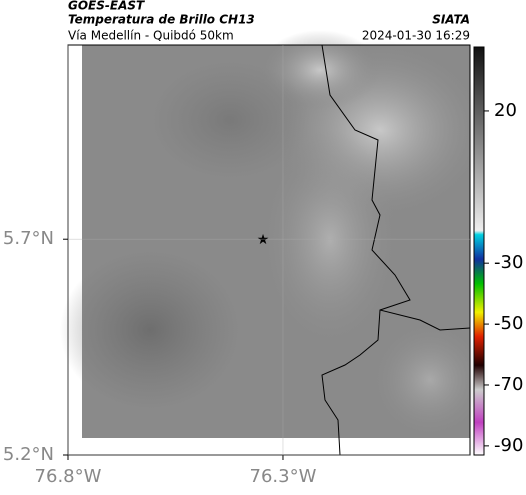 Image resolution: width=526 pixels, height=495 pixels. I want to click on title: Temperatura de Brillo CH13, so click(161, 20).